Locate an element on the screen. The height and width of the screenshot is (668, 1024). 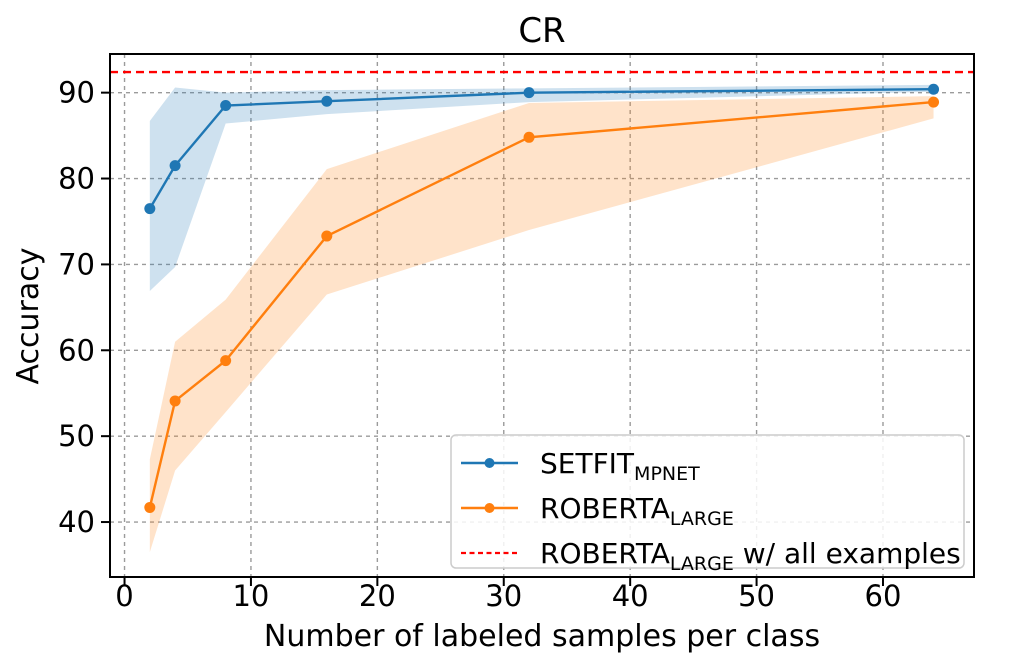
x-tick-label: 40 is located at coordinates (630, 596).